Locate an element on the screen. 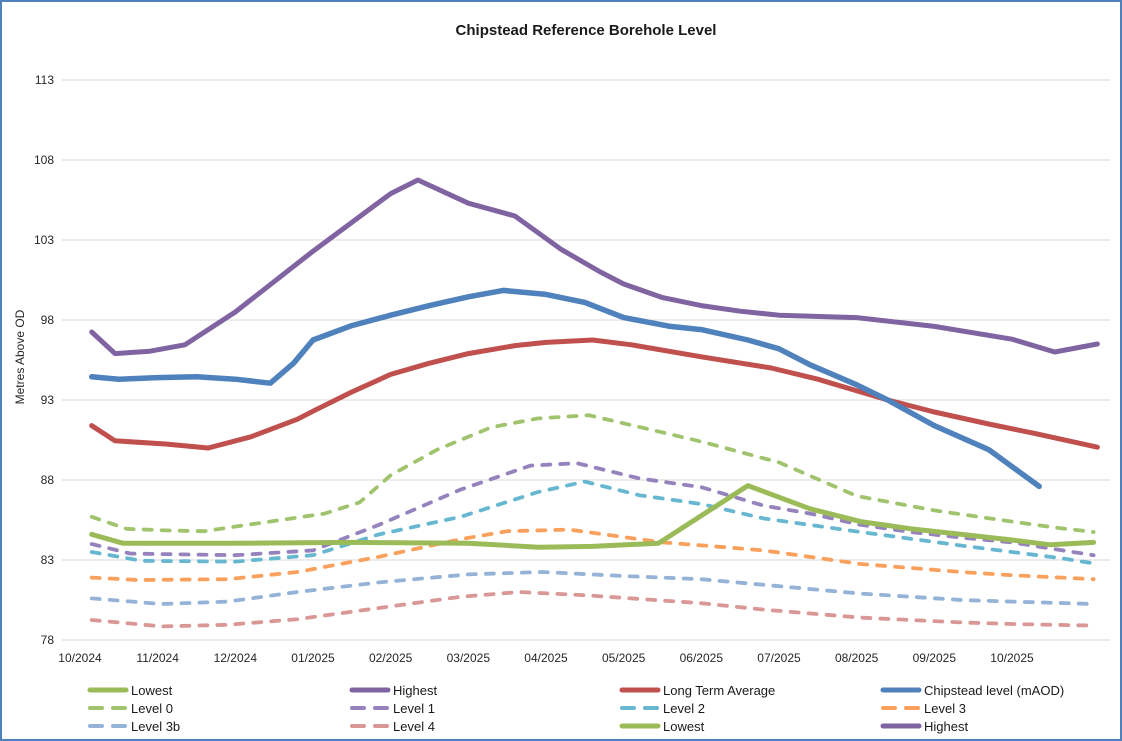 The height and width of the screenshot is (741, 1122). legend-label: Level 3 is located at coordinates (945, 708).